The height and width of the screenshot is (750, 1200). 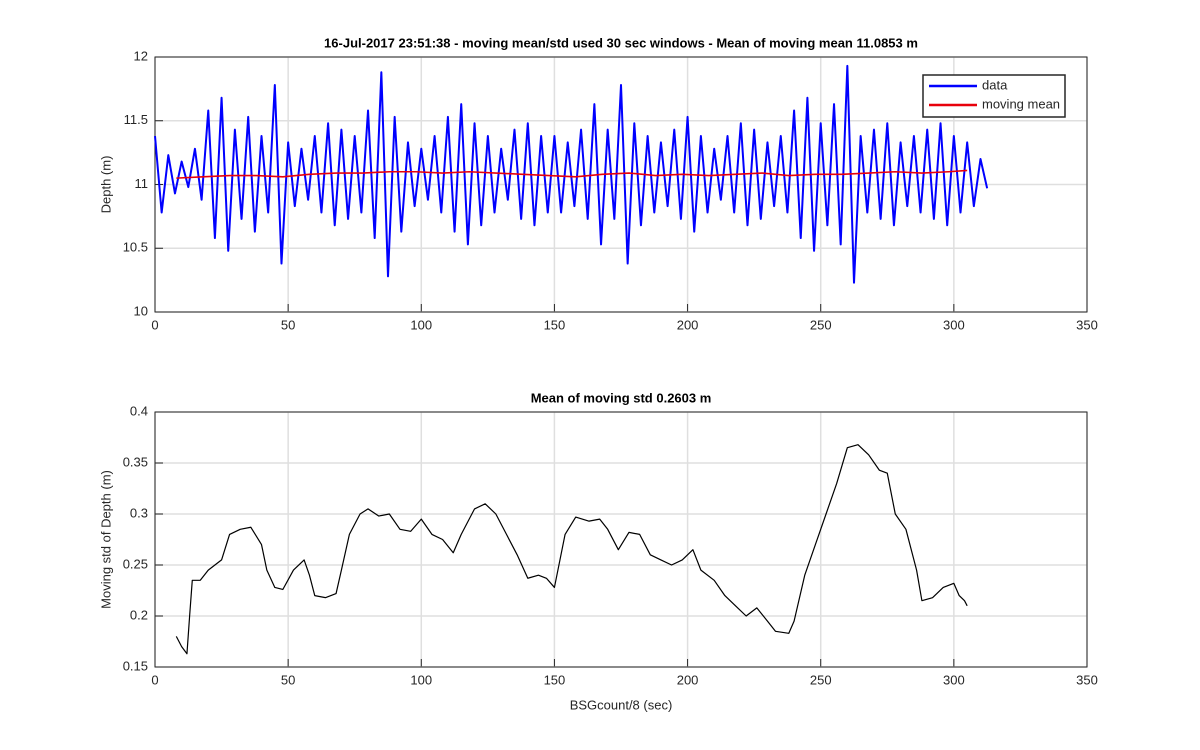 What do you see at coordinates (135, 563) in the screenshot?
I see `y-tick-label: 0.25` at bounding box center [135, 563].